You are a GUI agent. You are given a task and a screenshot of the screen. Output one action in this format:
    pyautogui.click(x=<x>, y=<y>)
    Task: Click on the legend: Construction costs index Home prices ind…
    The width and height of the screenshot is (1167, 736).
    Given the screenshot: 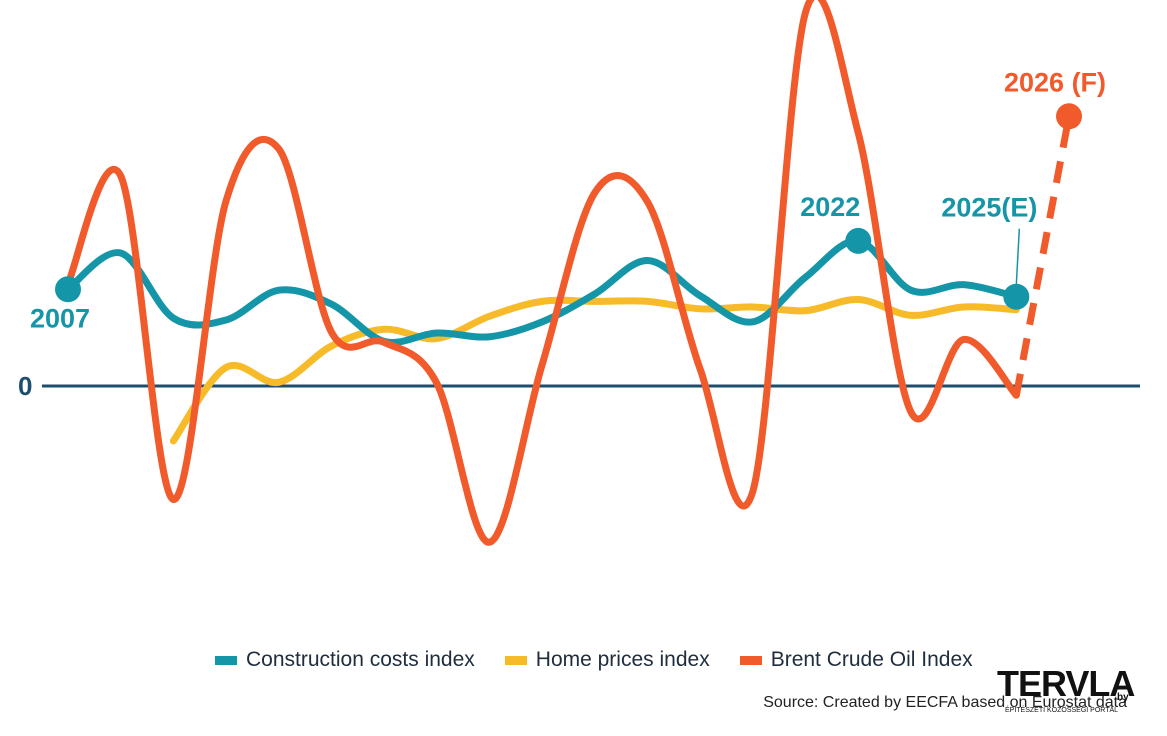 What is the action you would take?
    pyautogui.click(x=594, y=660)
    